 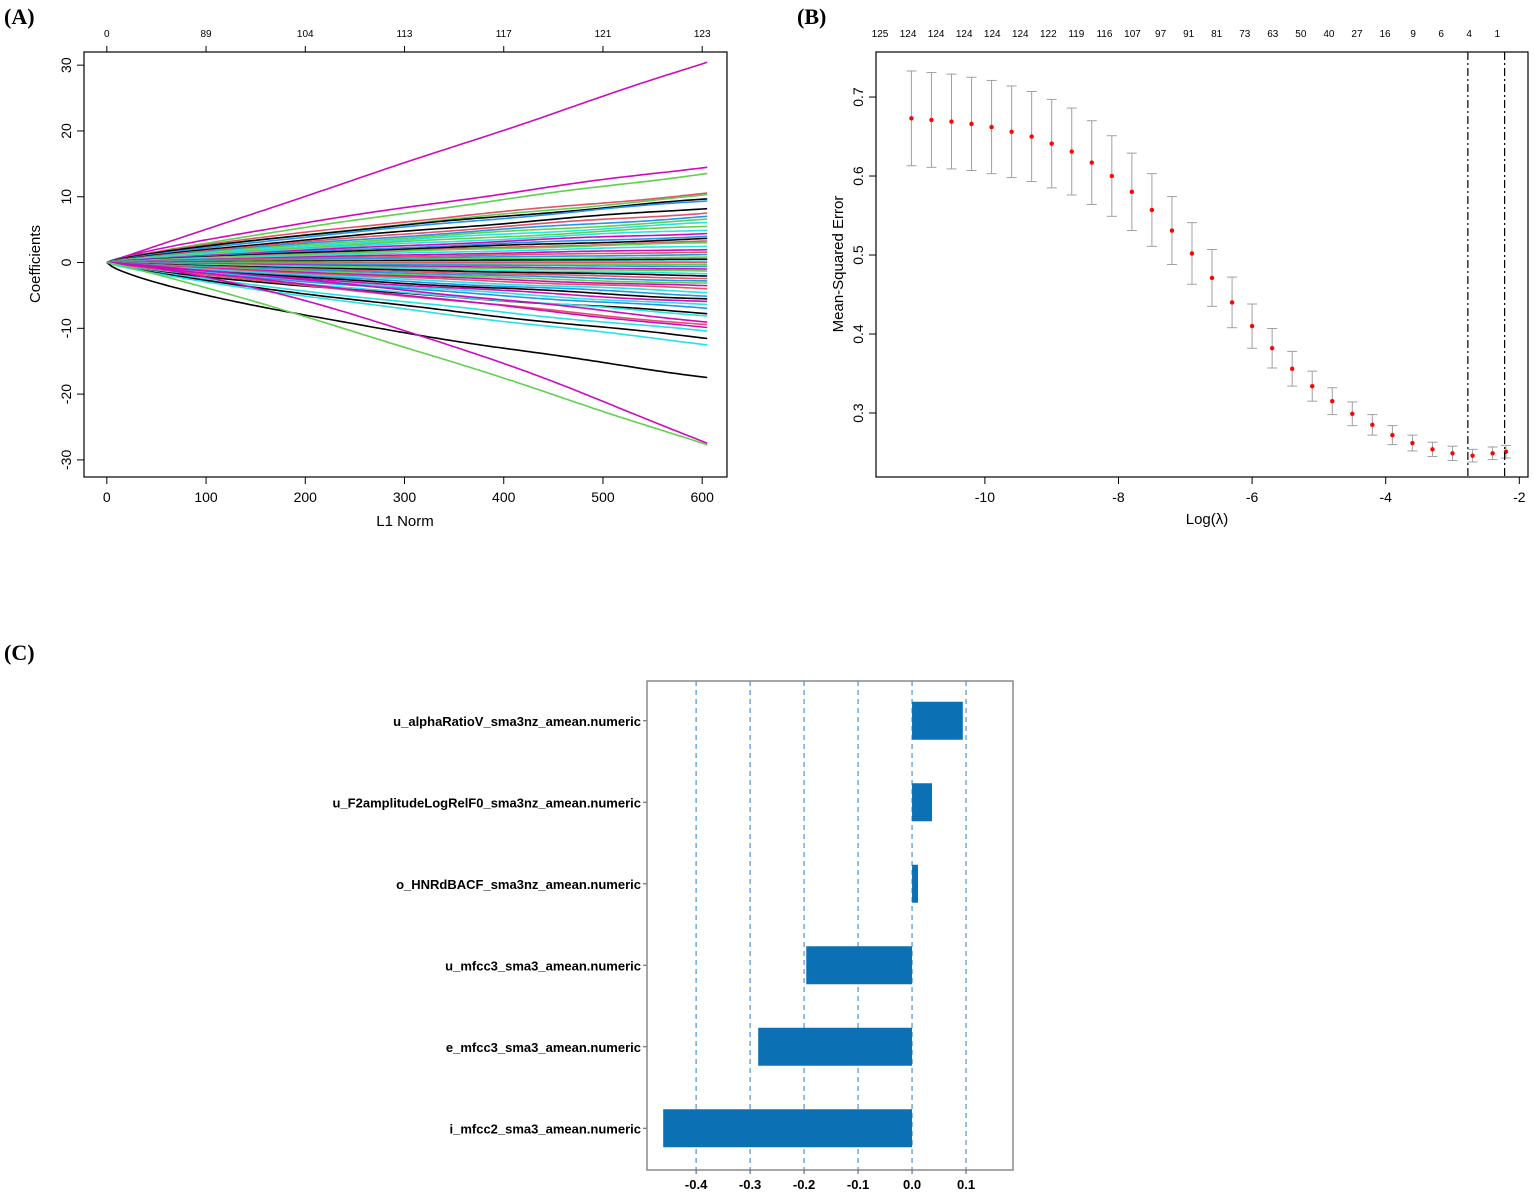 I want to click on top-tick-label: 117, so click(x=504, y=34).